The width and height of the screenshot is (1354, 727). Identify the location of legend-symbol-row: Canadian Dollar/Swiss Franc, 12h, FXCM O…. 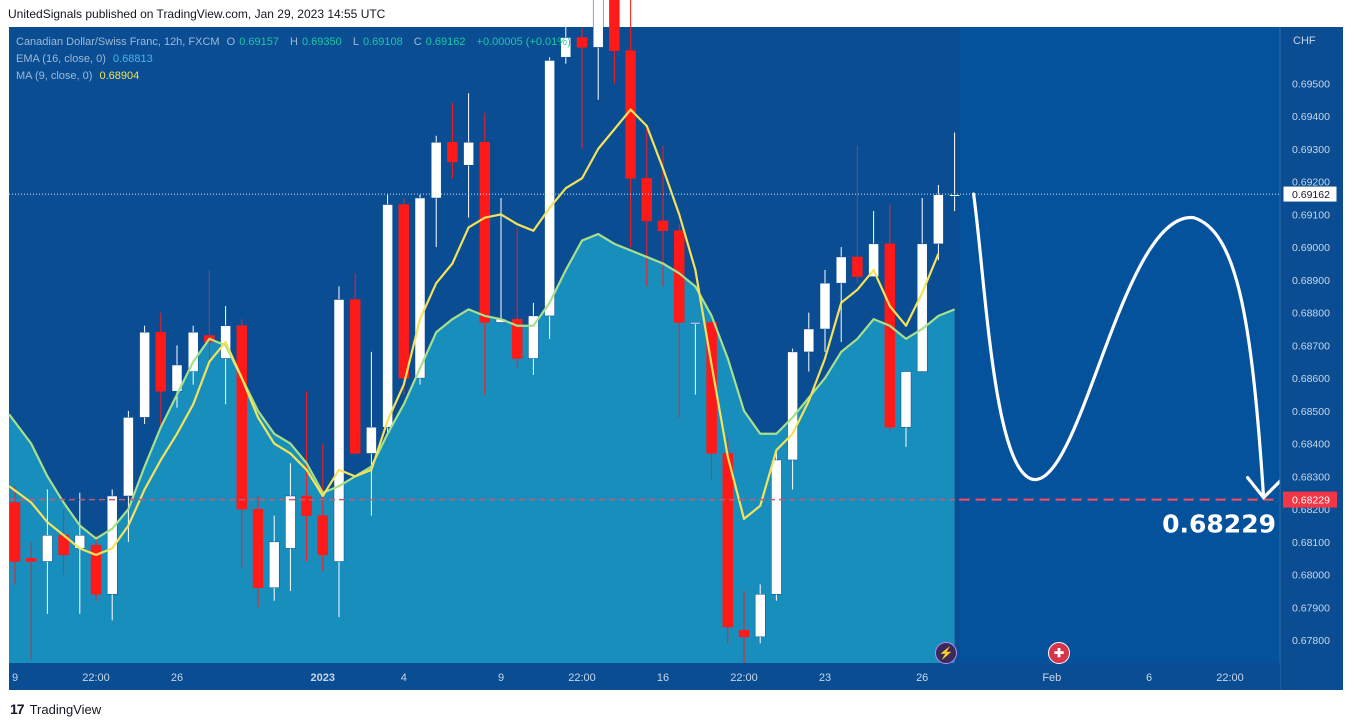
(295, 42).